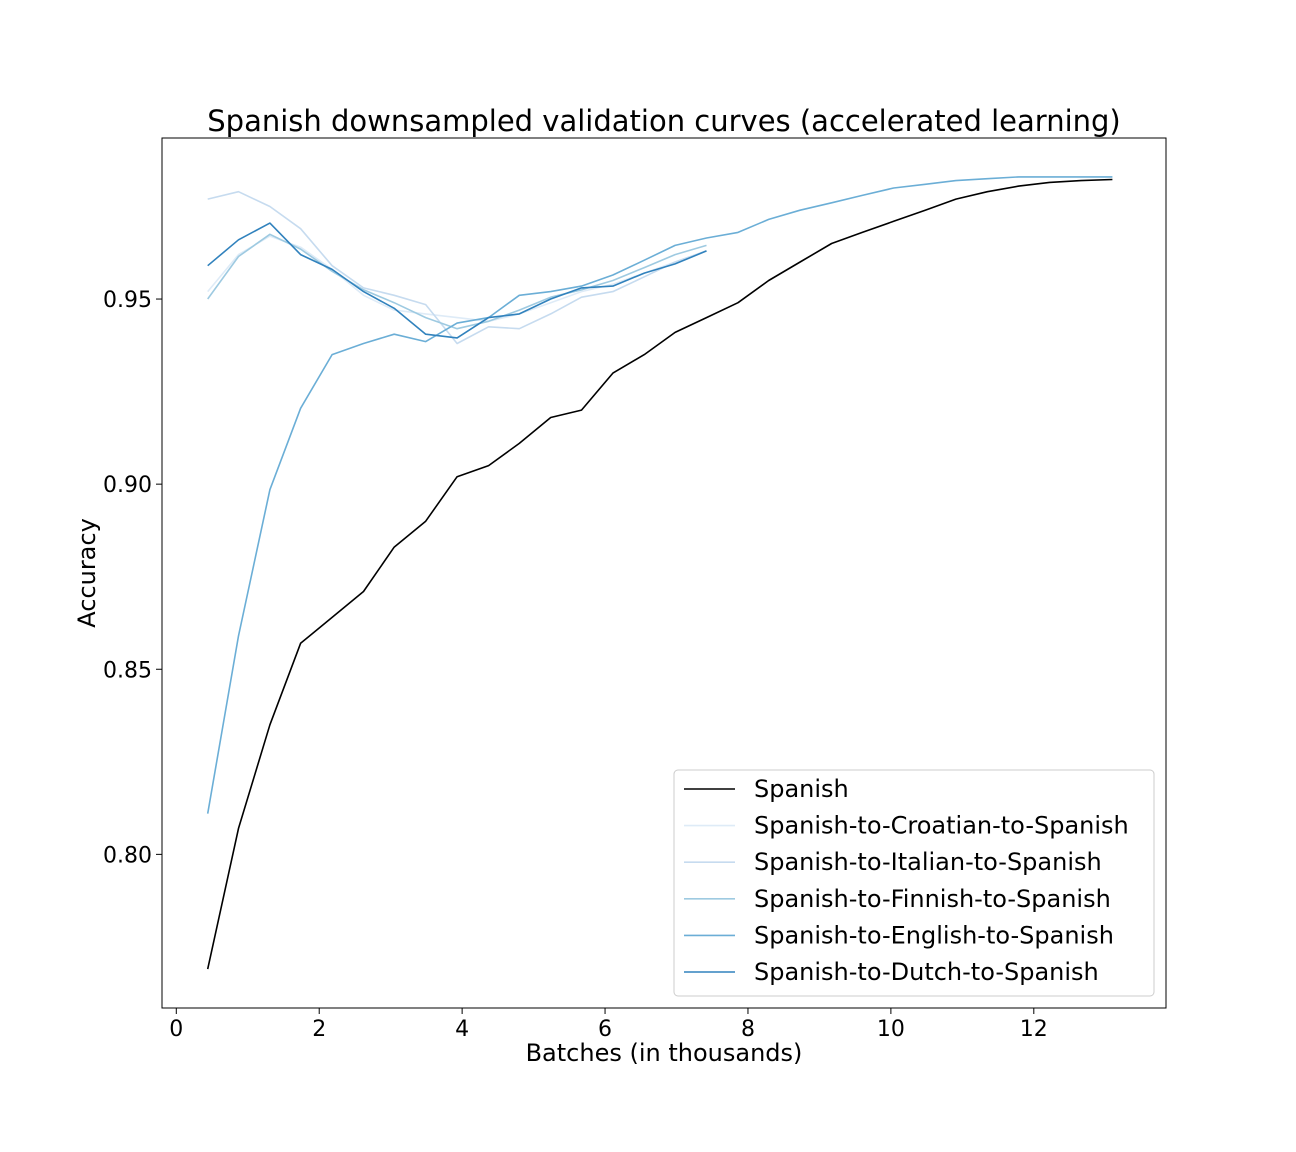 The height and width of the screenshot is (1152, 1296). I want to click on x-tick-label: 12, so click(1034, 1029).